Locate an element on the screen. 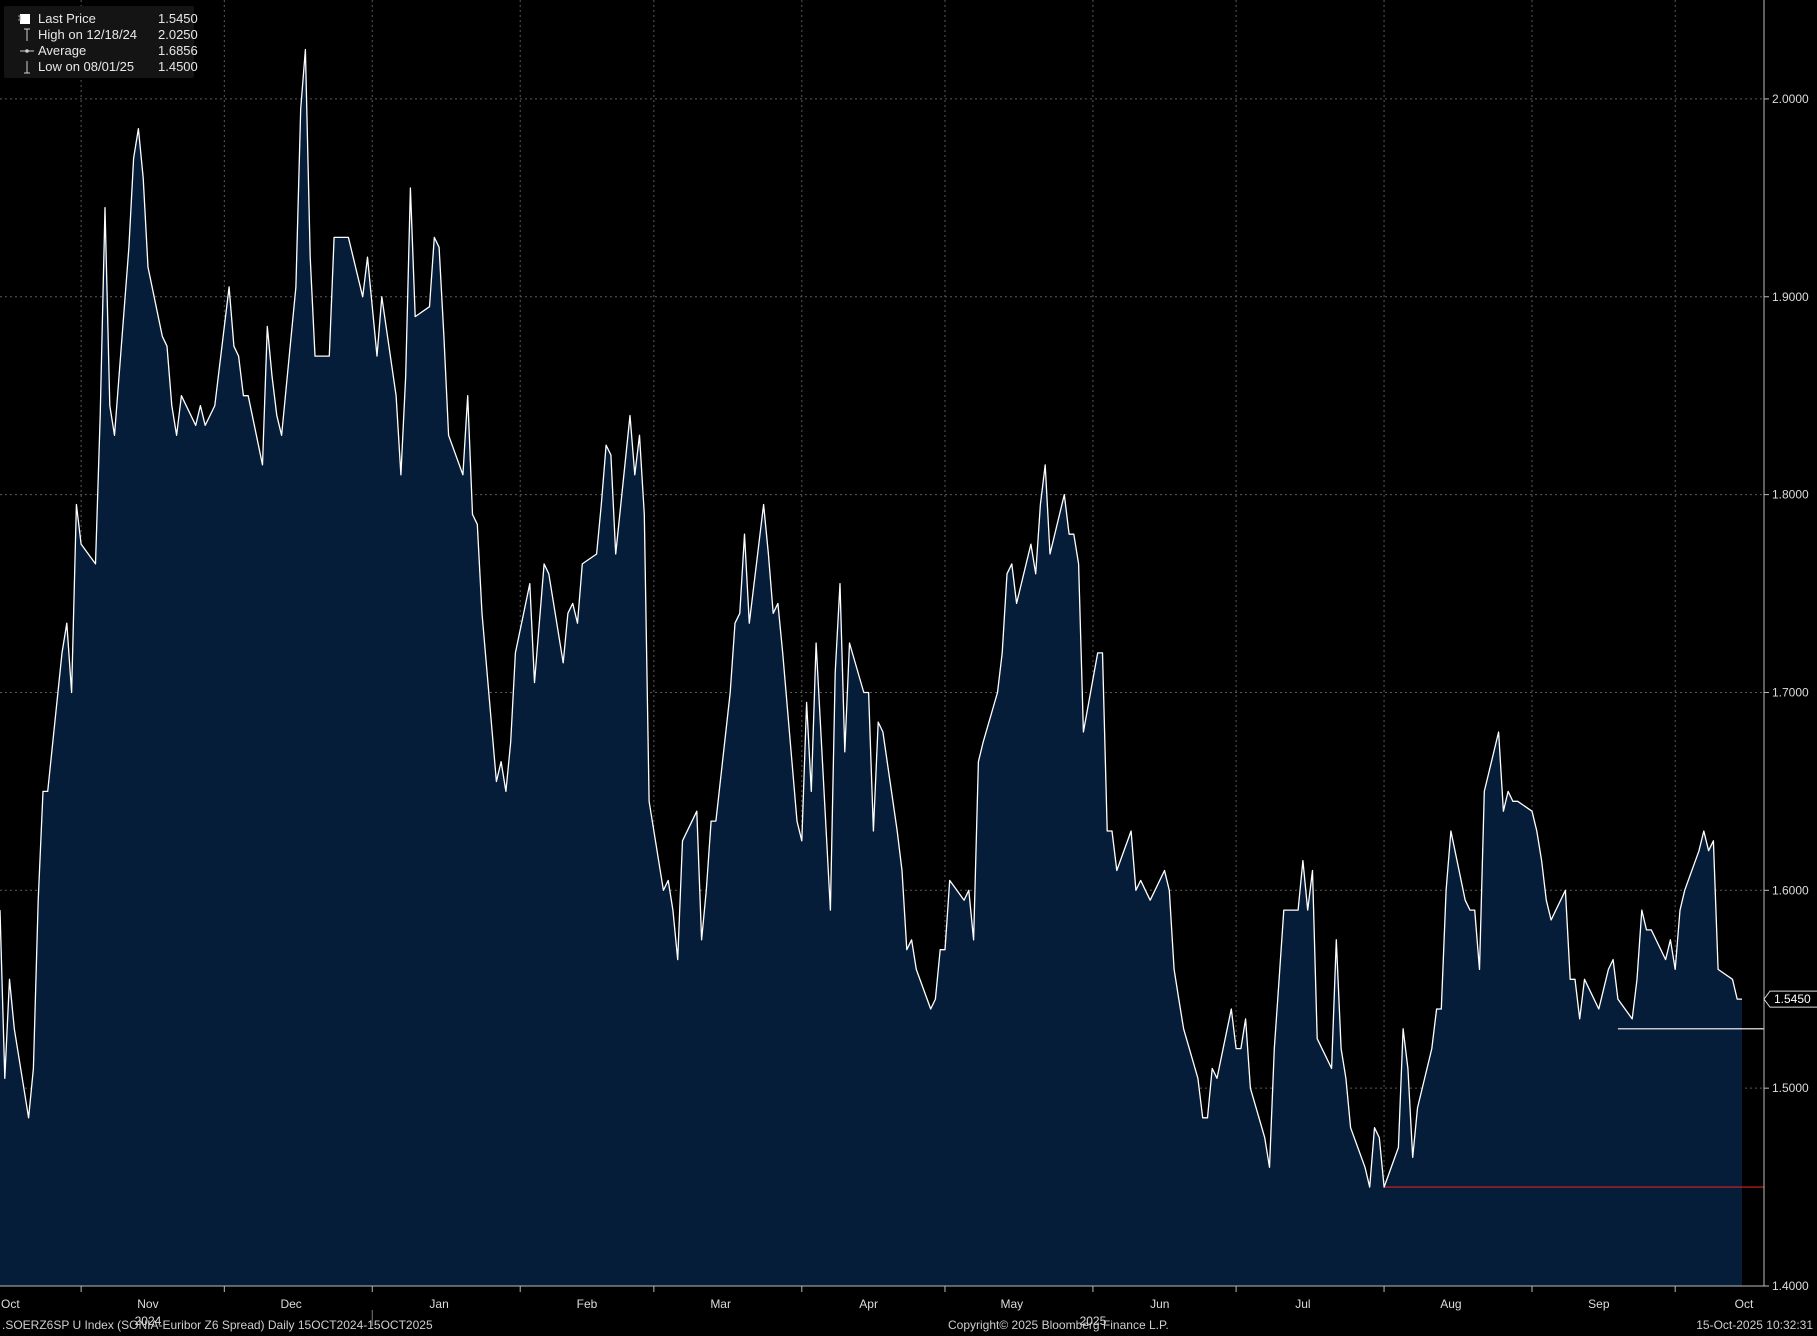 The image size is (1817, 1336). high-marker-icon is located at coordinates (27, 34).